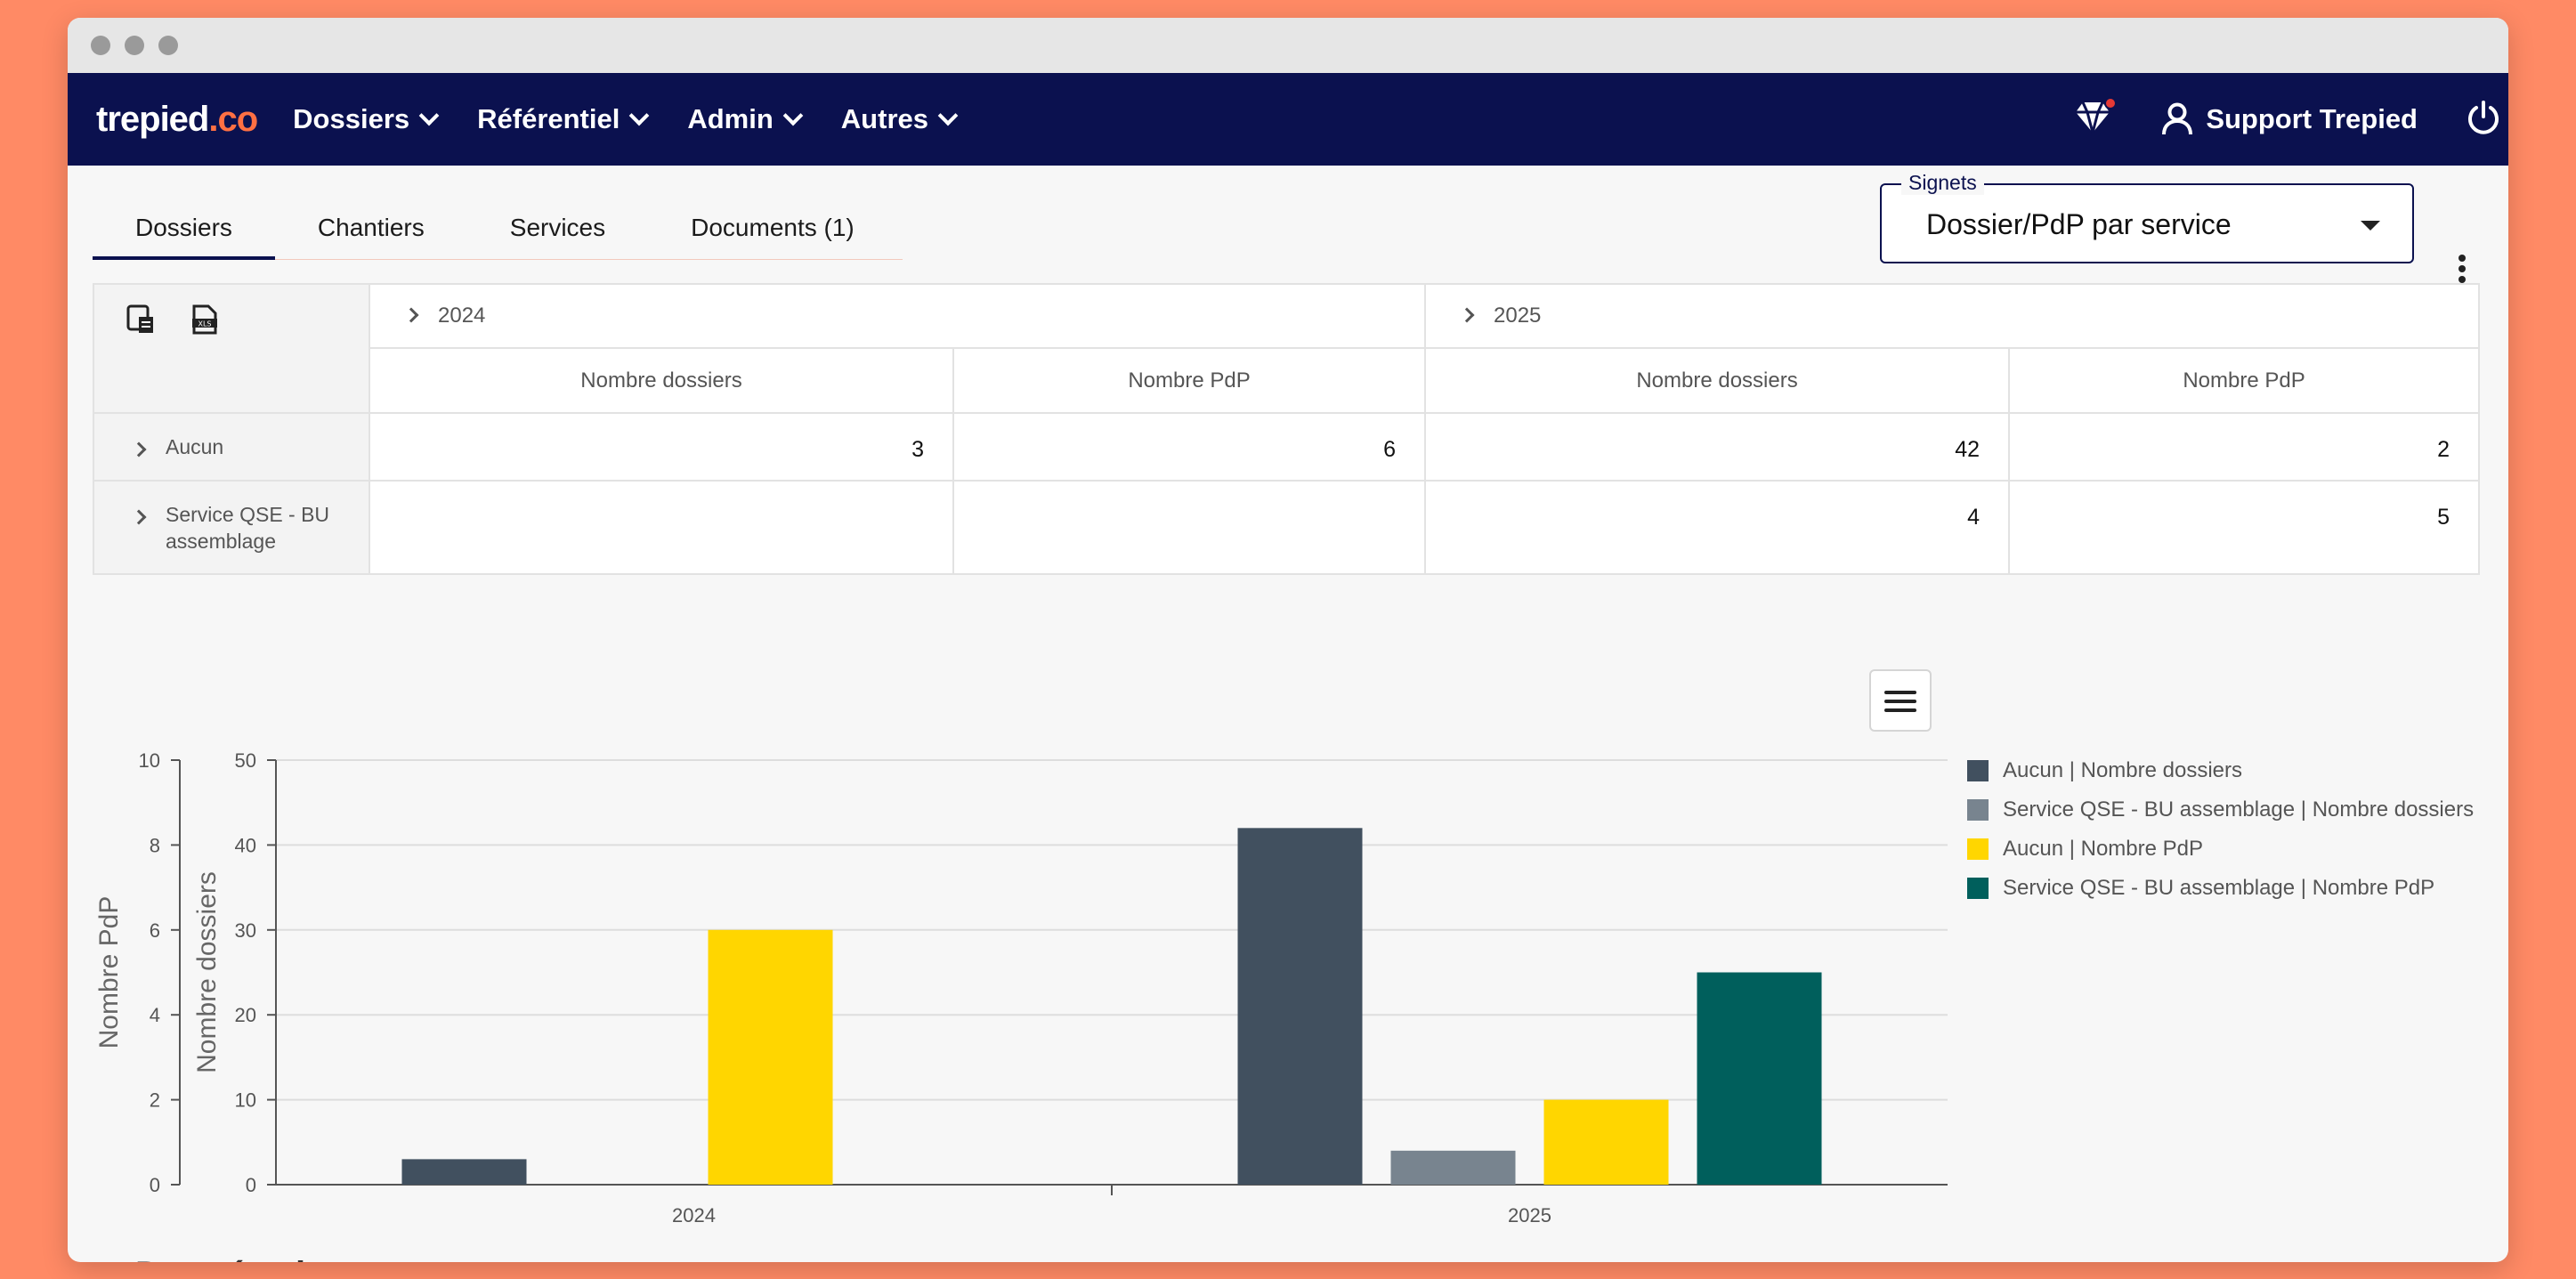 This screenshot has width=2576, height=1279. Describe the element at coordinates (232, 446) in the screenshot. I see `row-header-aucun: Aucun` at that location.